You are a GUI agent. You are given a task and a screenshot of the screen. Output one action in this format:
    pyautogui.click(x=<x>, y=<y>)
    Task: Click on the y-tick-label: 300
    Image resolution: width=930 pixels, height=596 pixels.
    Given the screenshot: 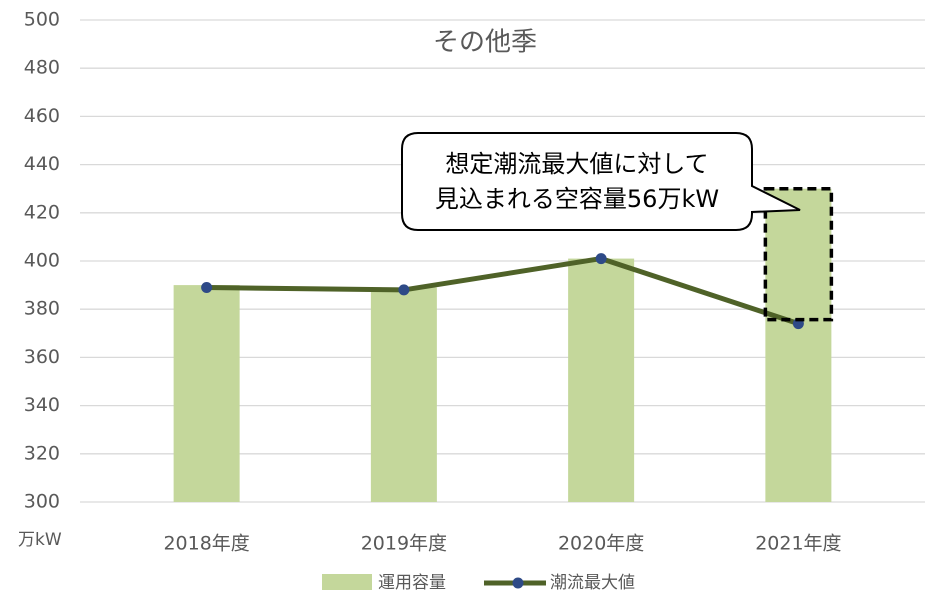 What is the action you would take?
    pyautogui.click(x=42, y=502)
    